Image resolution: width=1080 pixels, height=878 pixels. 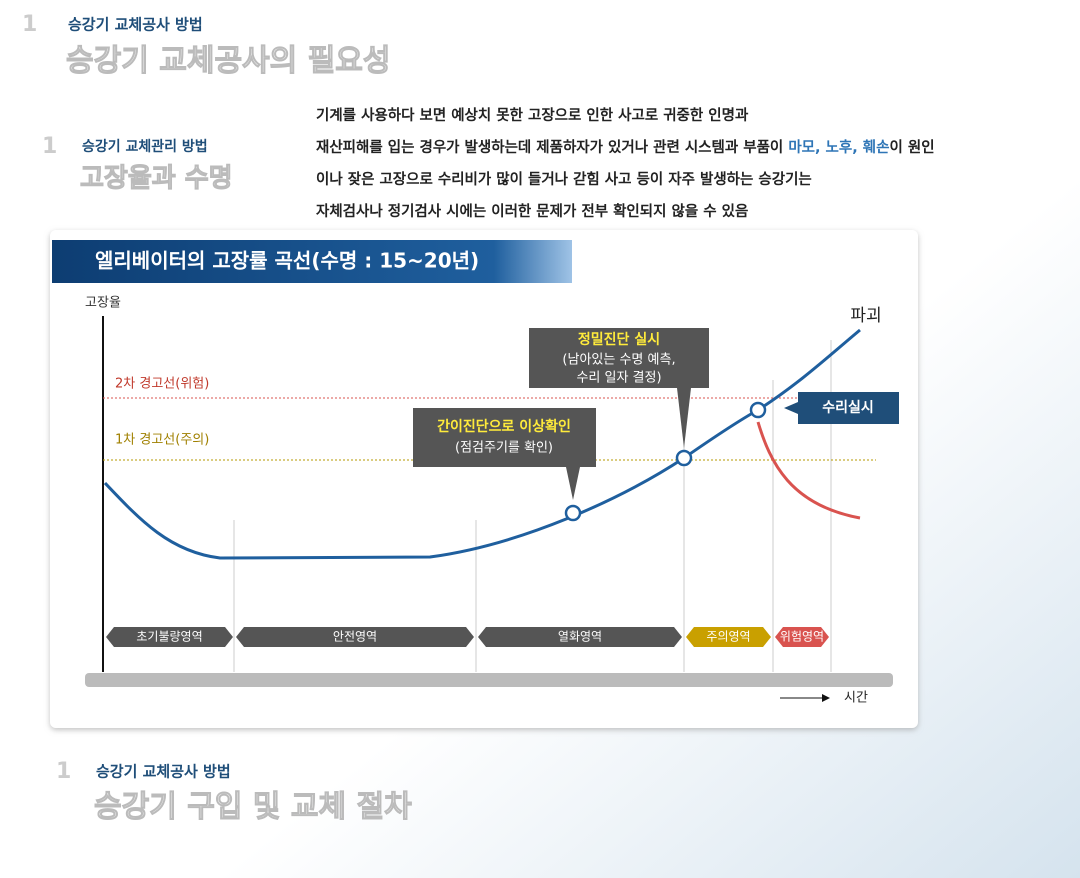 I want to click on zone-label: 위험영역, so click(x=802, y=637).